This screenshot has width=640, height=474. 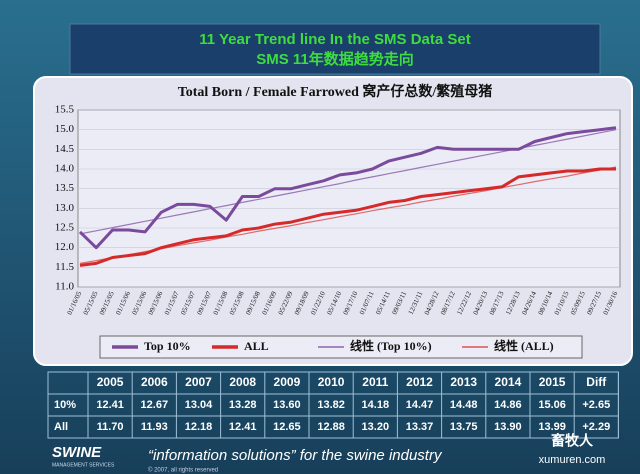 I want to click on table-cell: 14.48, so click(x=464, y=405).